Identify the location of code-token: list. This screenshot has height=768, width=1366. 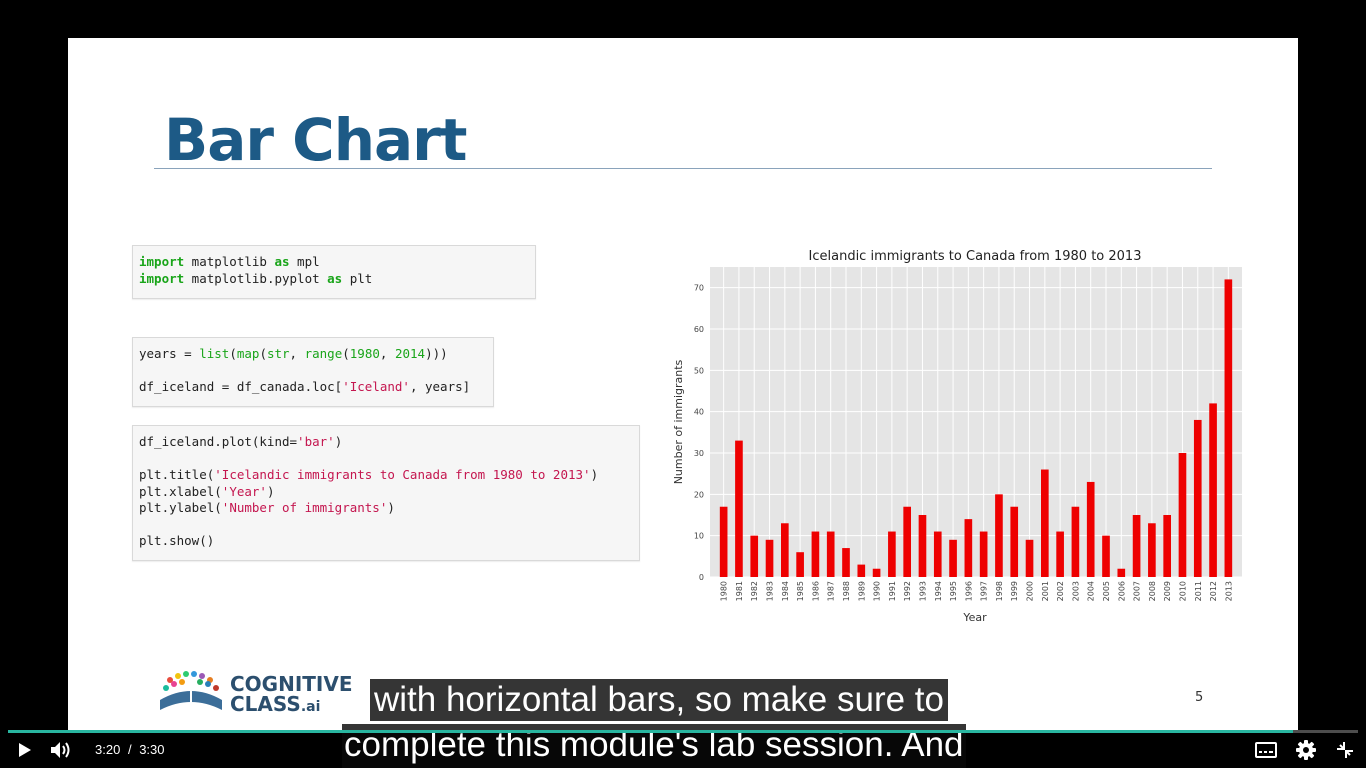
(214, 353).